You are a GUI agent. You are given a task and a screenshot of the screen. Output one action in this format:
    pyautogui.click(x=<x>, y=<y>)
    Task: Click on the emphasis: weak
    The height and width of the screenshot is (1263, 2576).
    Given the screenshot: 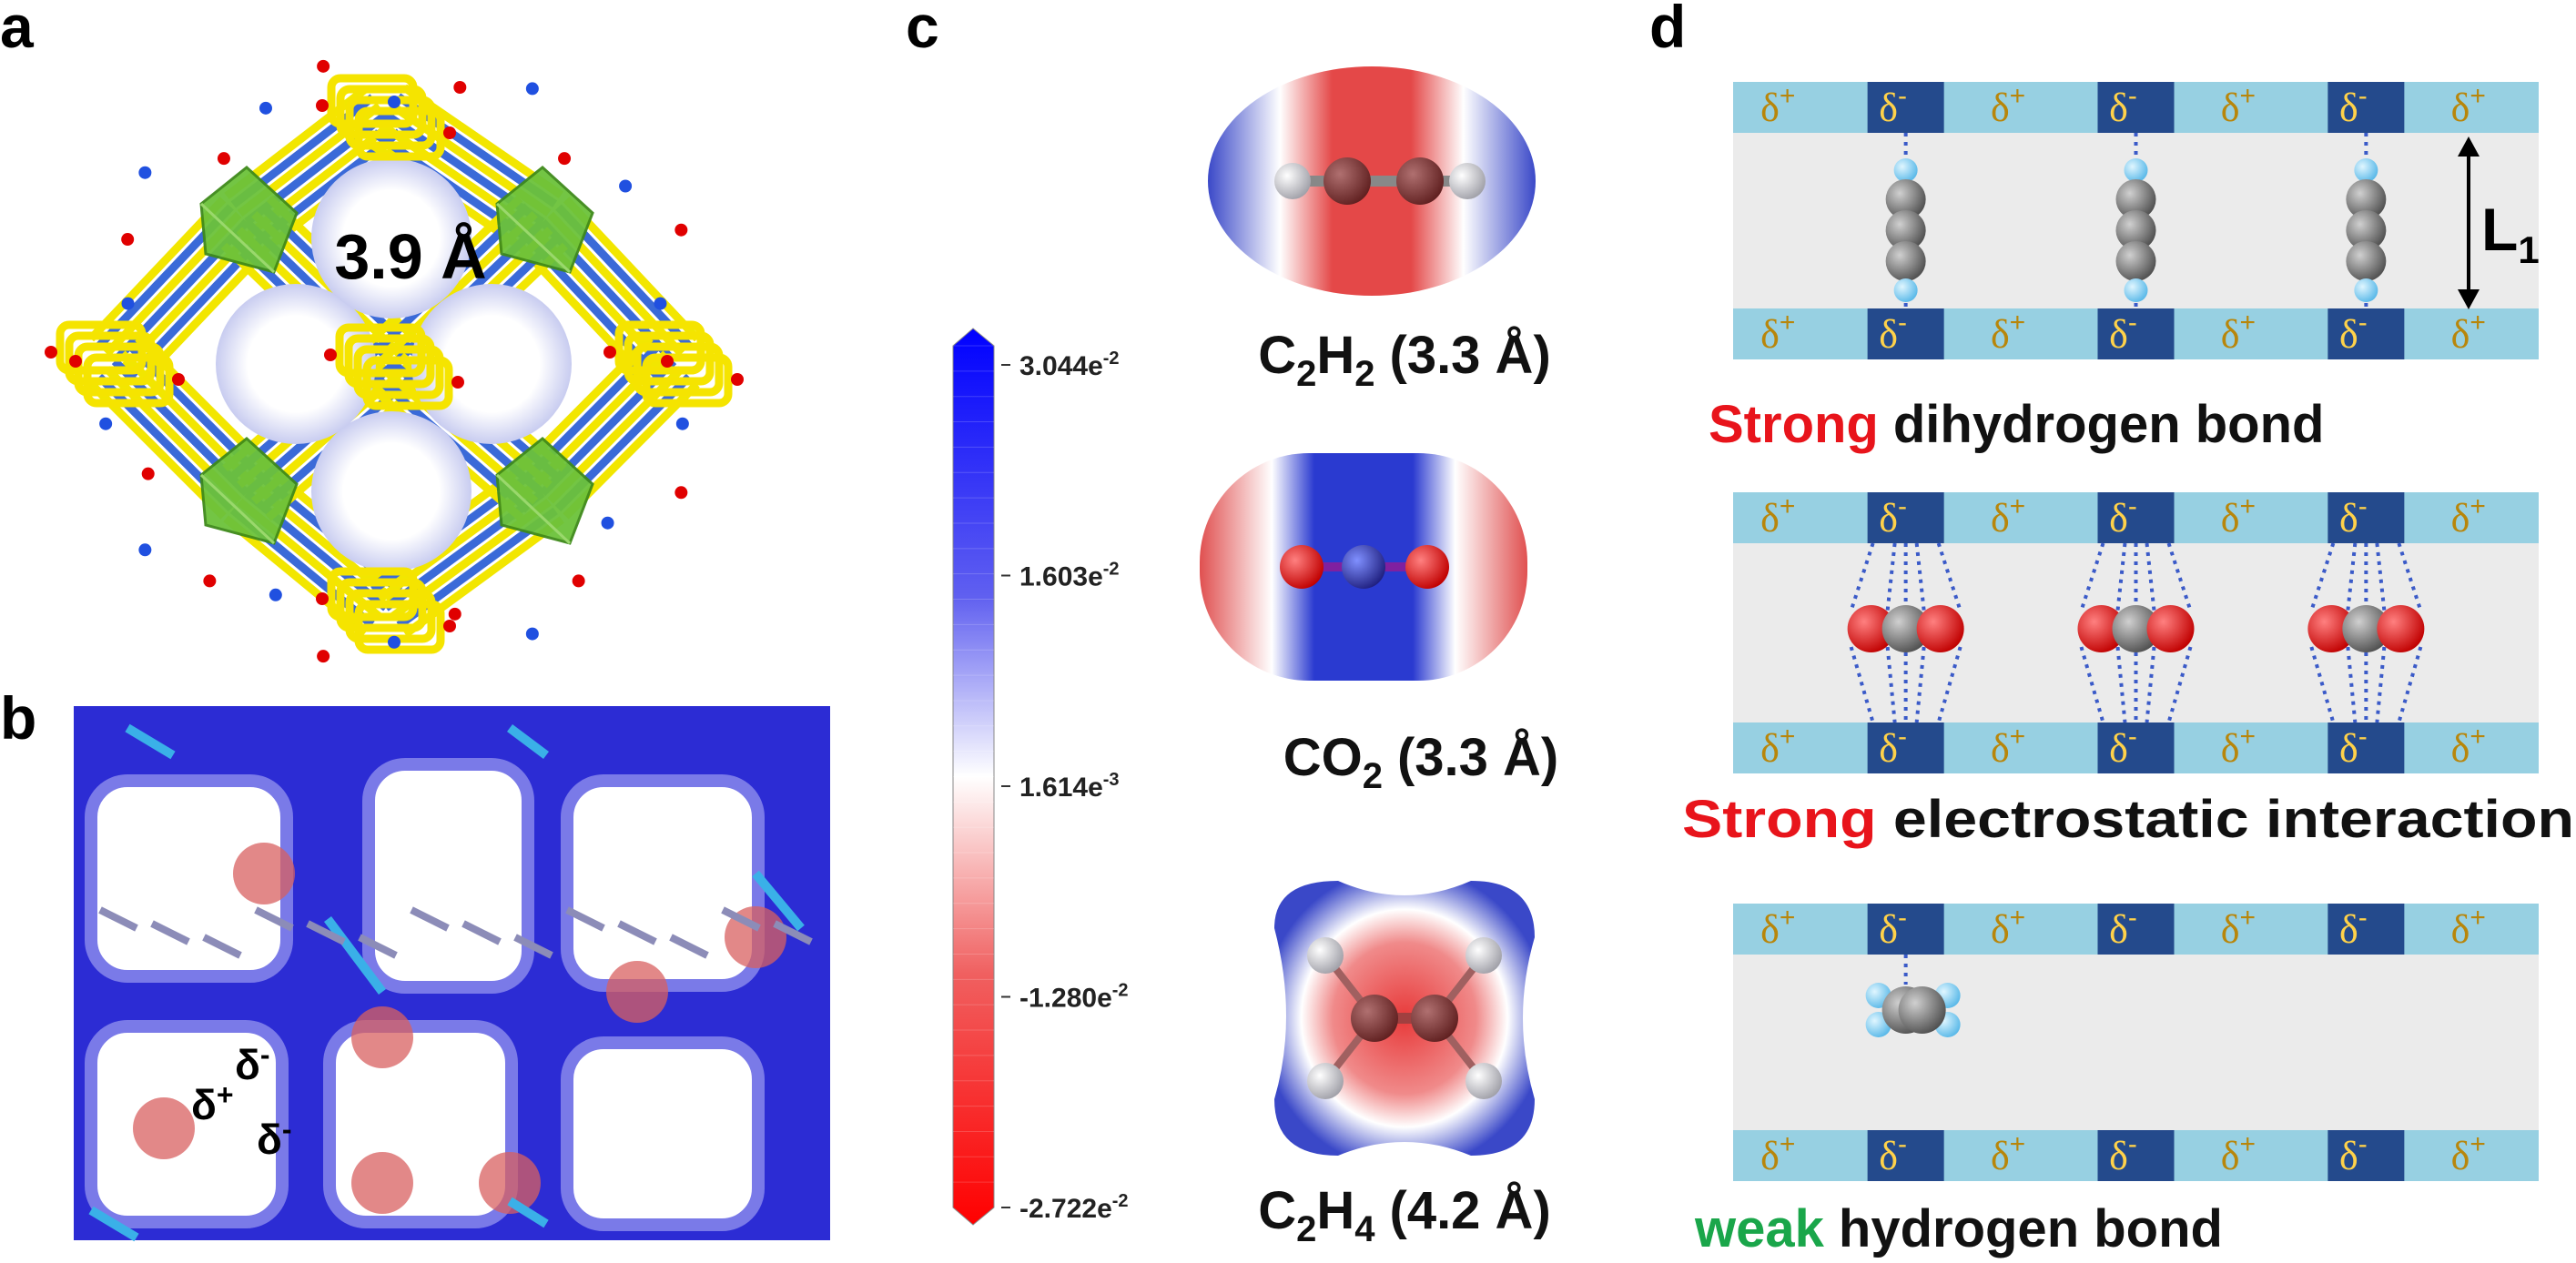 What is the action you would take?
    pyautogui.click(x=1759, y=1228)
    